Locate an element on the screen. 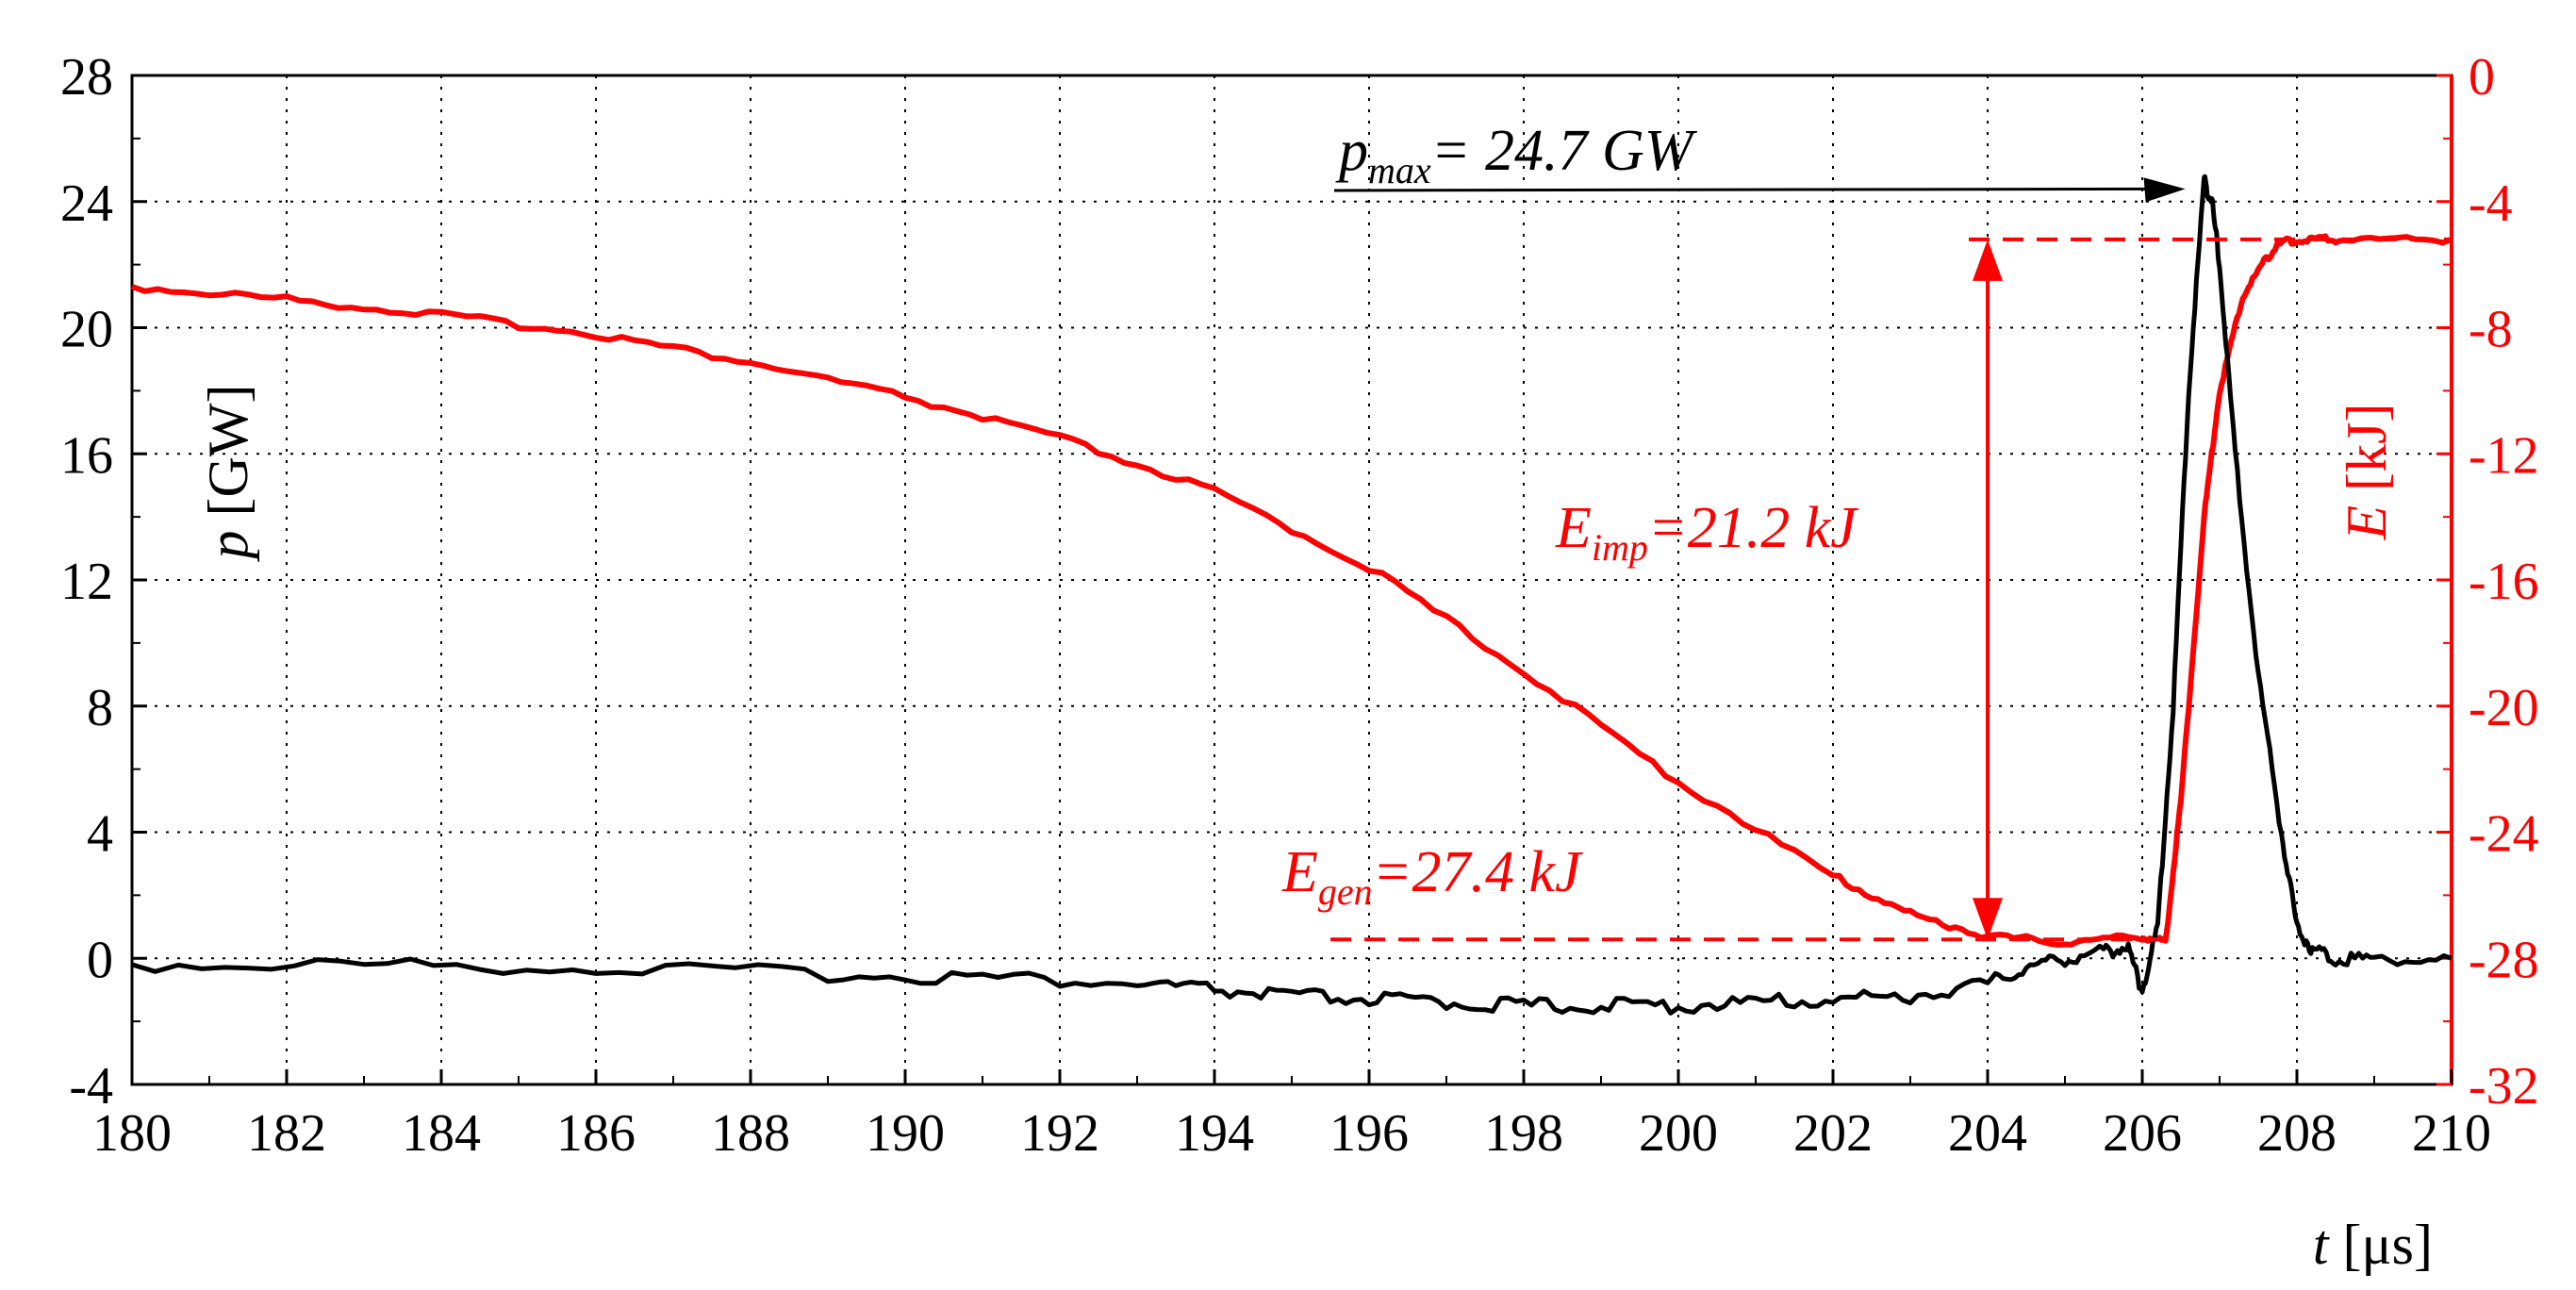 This screenshot has height=1290, width=2576. x-axis-symbol: t is located at coordinates (2321, 1245).